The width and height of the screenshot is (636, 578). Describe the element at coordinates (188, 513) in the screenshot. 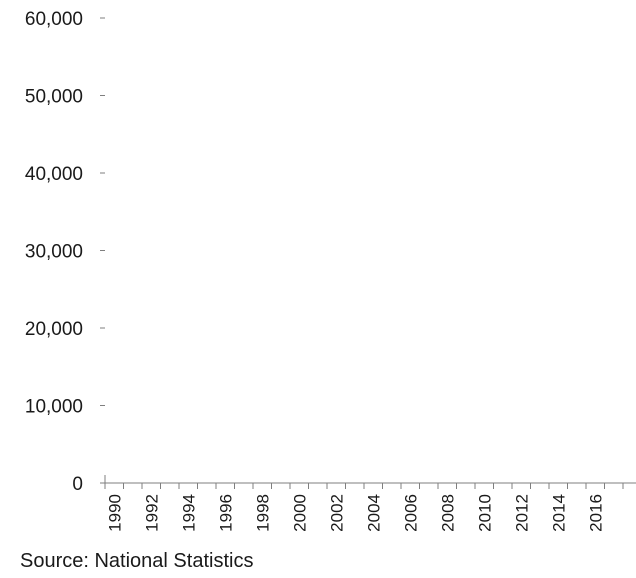

I see `x-tick-label: 1994` at that location.